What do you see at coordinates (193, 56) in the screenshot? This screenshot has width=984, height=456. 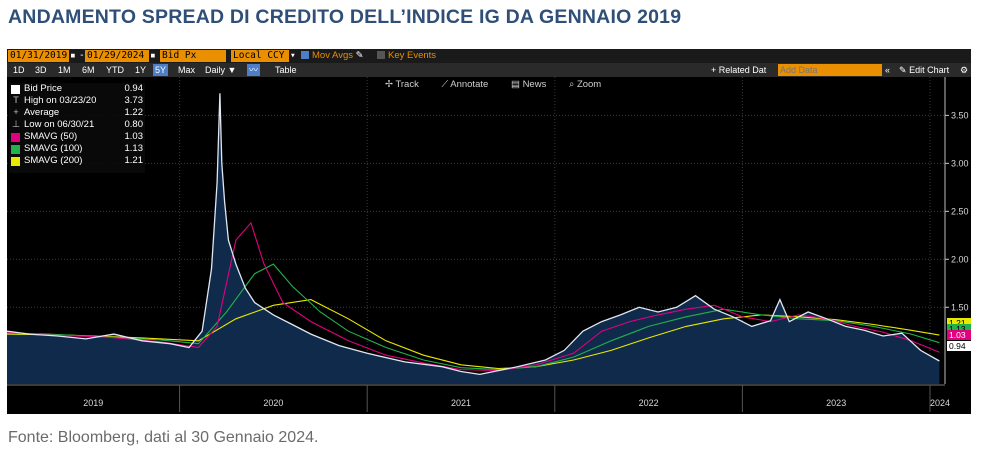 I see `field-select: Bid Px` at bounding box center [193, 56].